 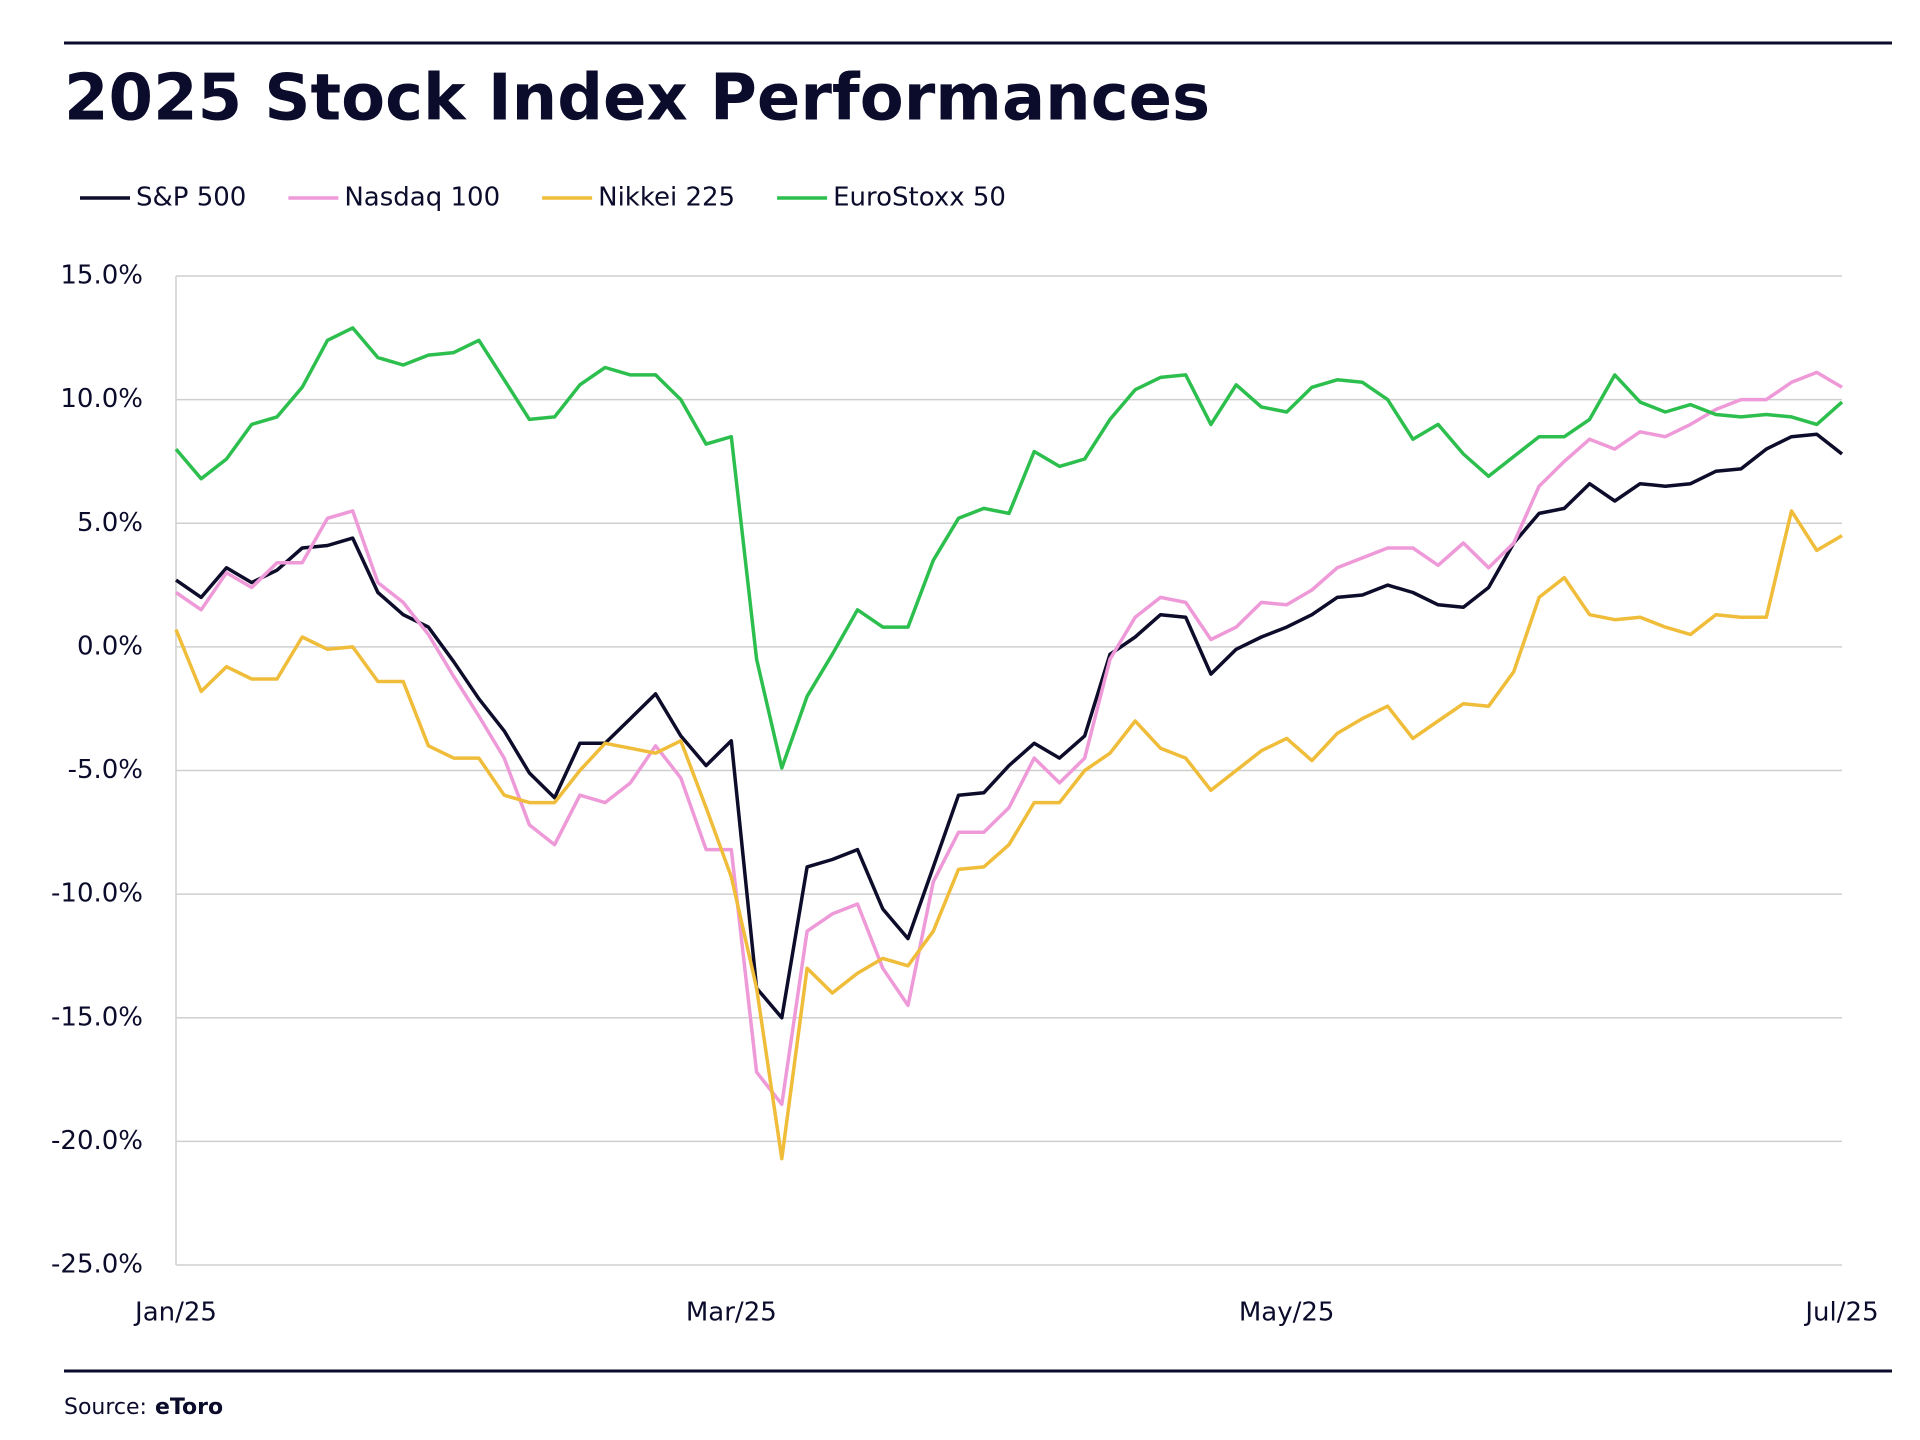 What do you see at coordinates (97, 894) in the screenshot?
I see `y-tick-label: -10.0%` at bounding box center [97, 894].